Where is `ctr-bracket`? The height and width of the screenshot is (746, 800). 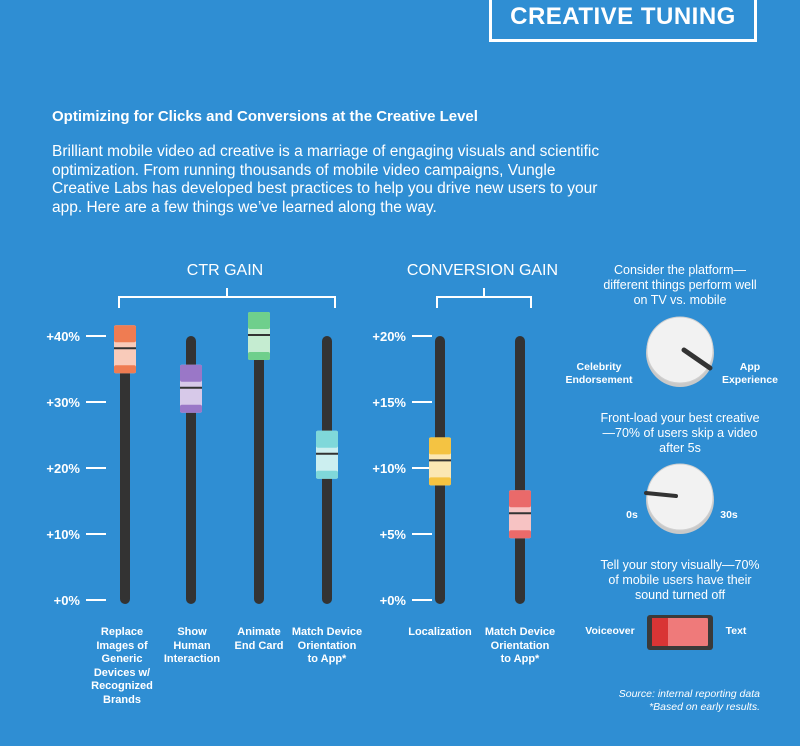
ctr-bracket is located at coordinates (227, 298).